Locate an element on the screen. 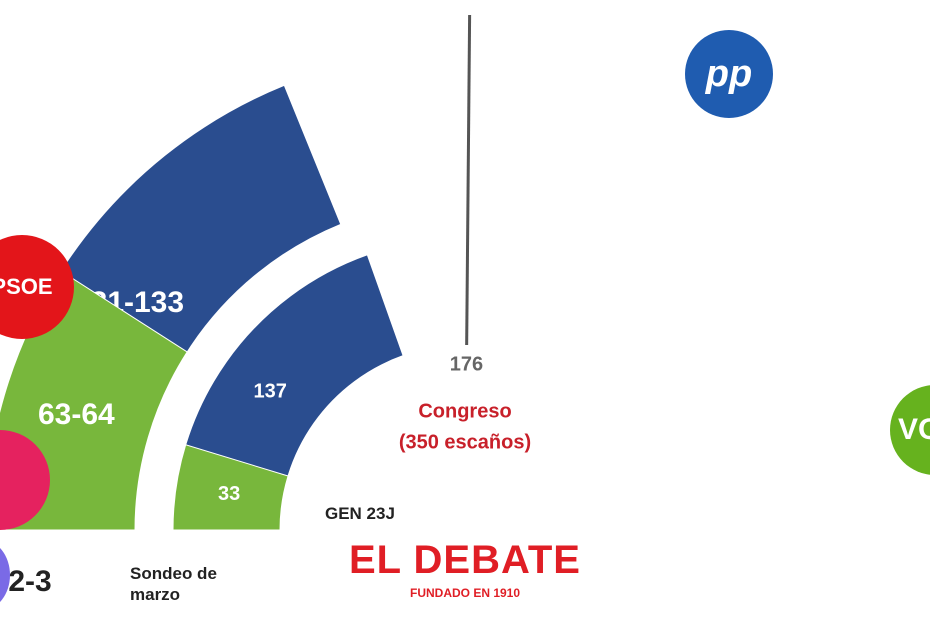 The image size is (930, 620). majority-line is located at coordinates (468, 180).